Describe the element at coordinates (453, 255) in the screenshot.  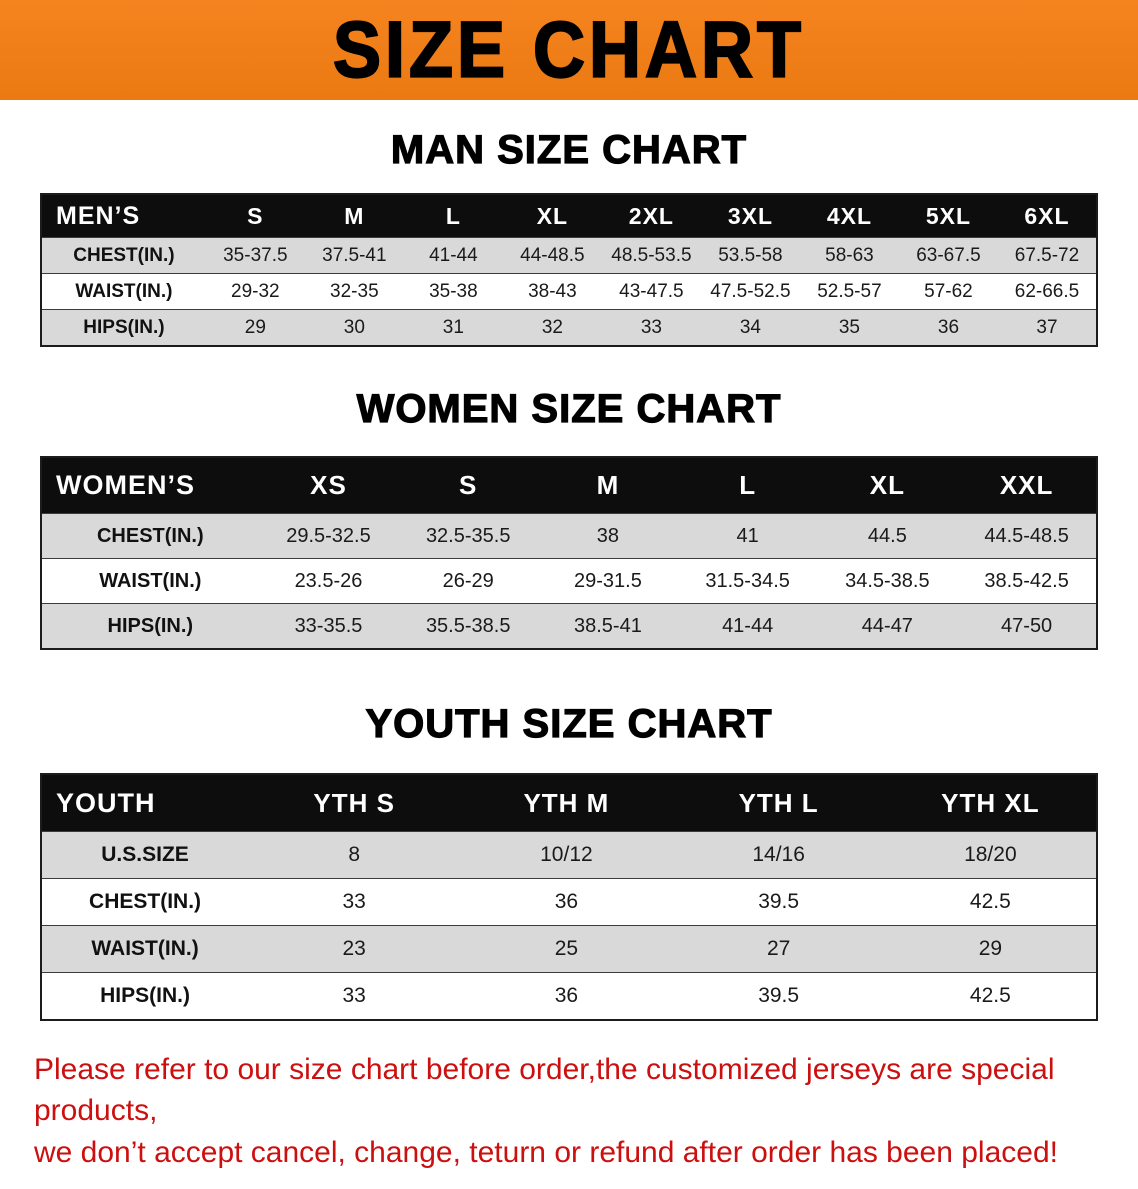
I see `data-cell: 41-44` at that location.